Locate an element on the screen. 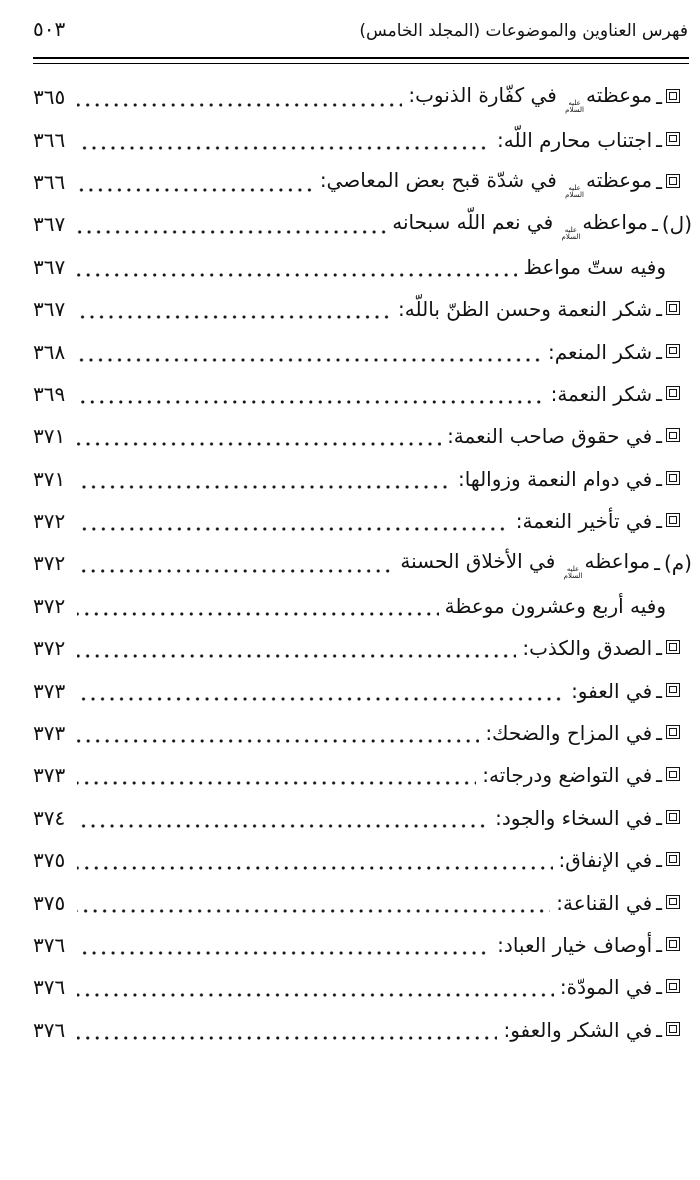 This screenshot has width=700, height=1180. entry-text: في الإنفاق: is located at coordinates (605, 860).